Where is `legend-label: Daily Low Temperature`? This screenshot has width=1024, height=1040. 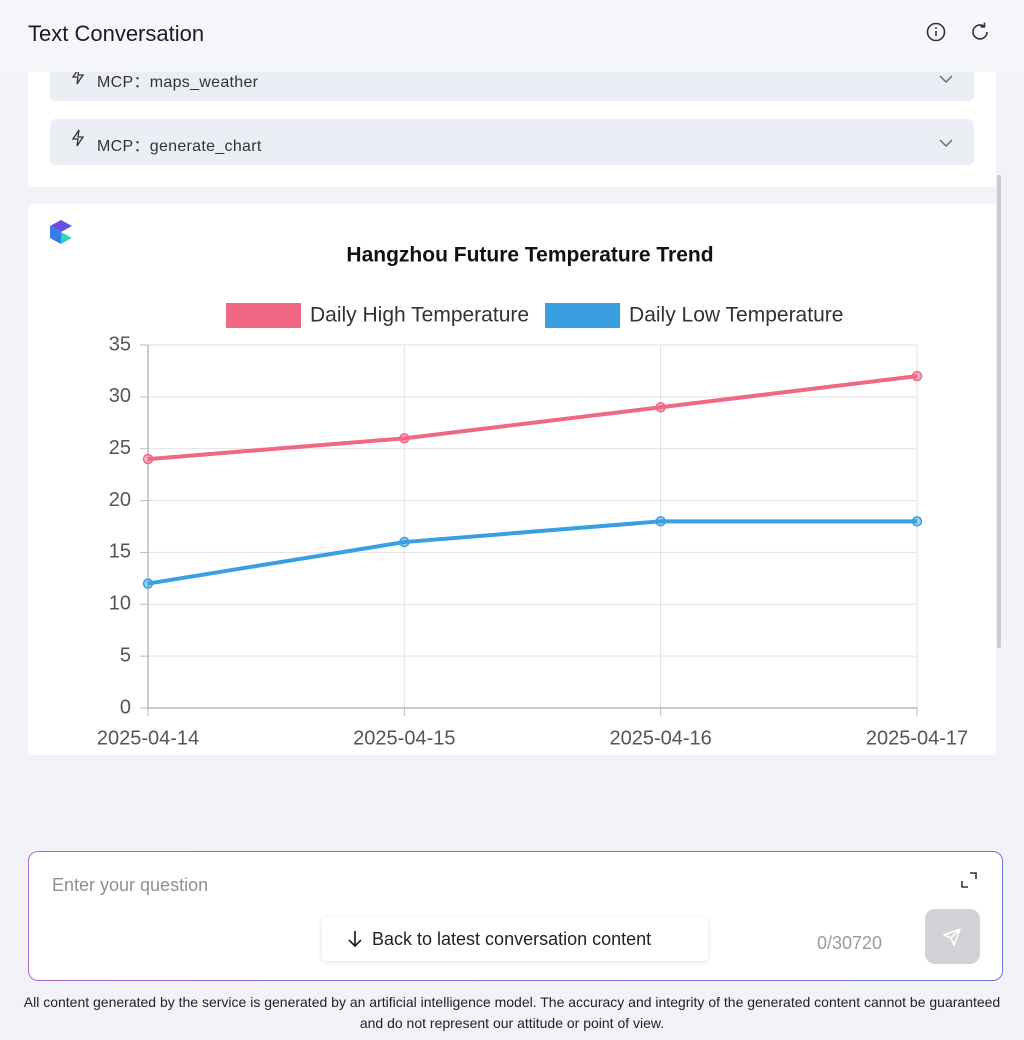
legend-label: Daily Low Temperature is located at coordinates (736, 315).